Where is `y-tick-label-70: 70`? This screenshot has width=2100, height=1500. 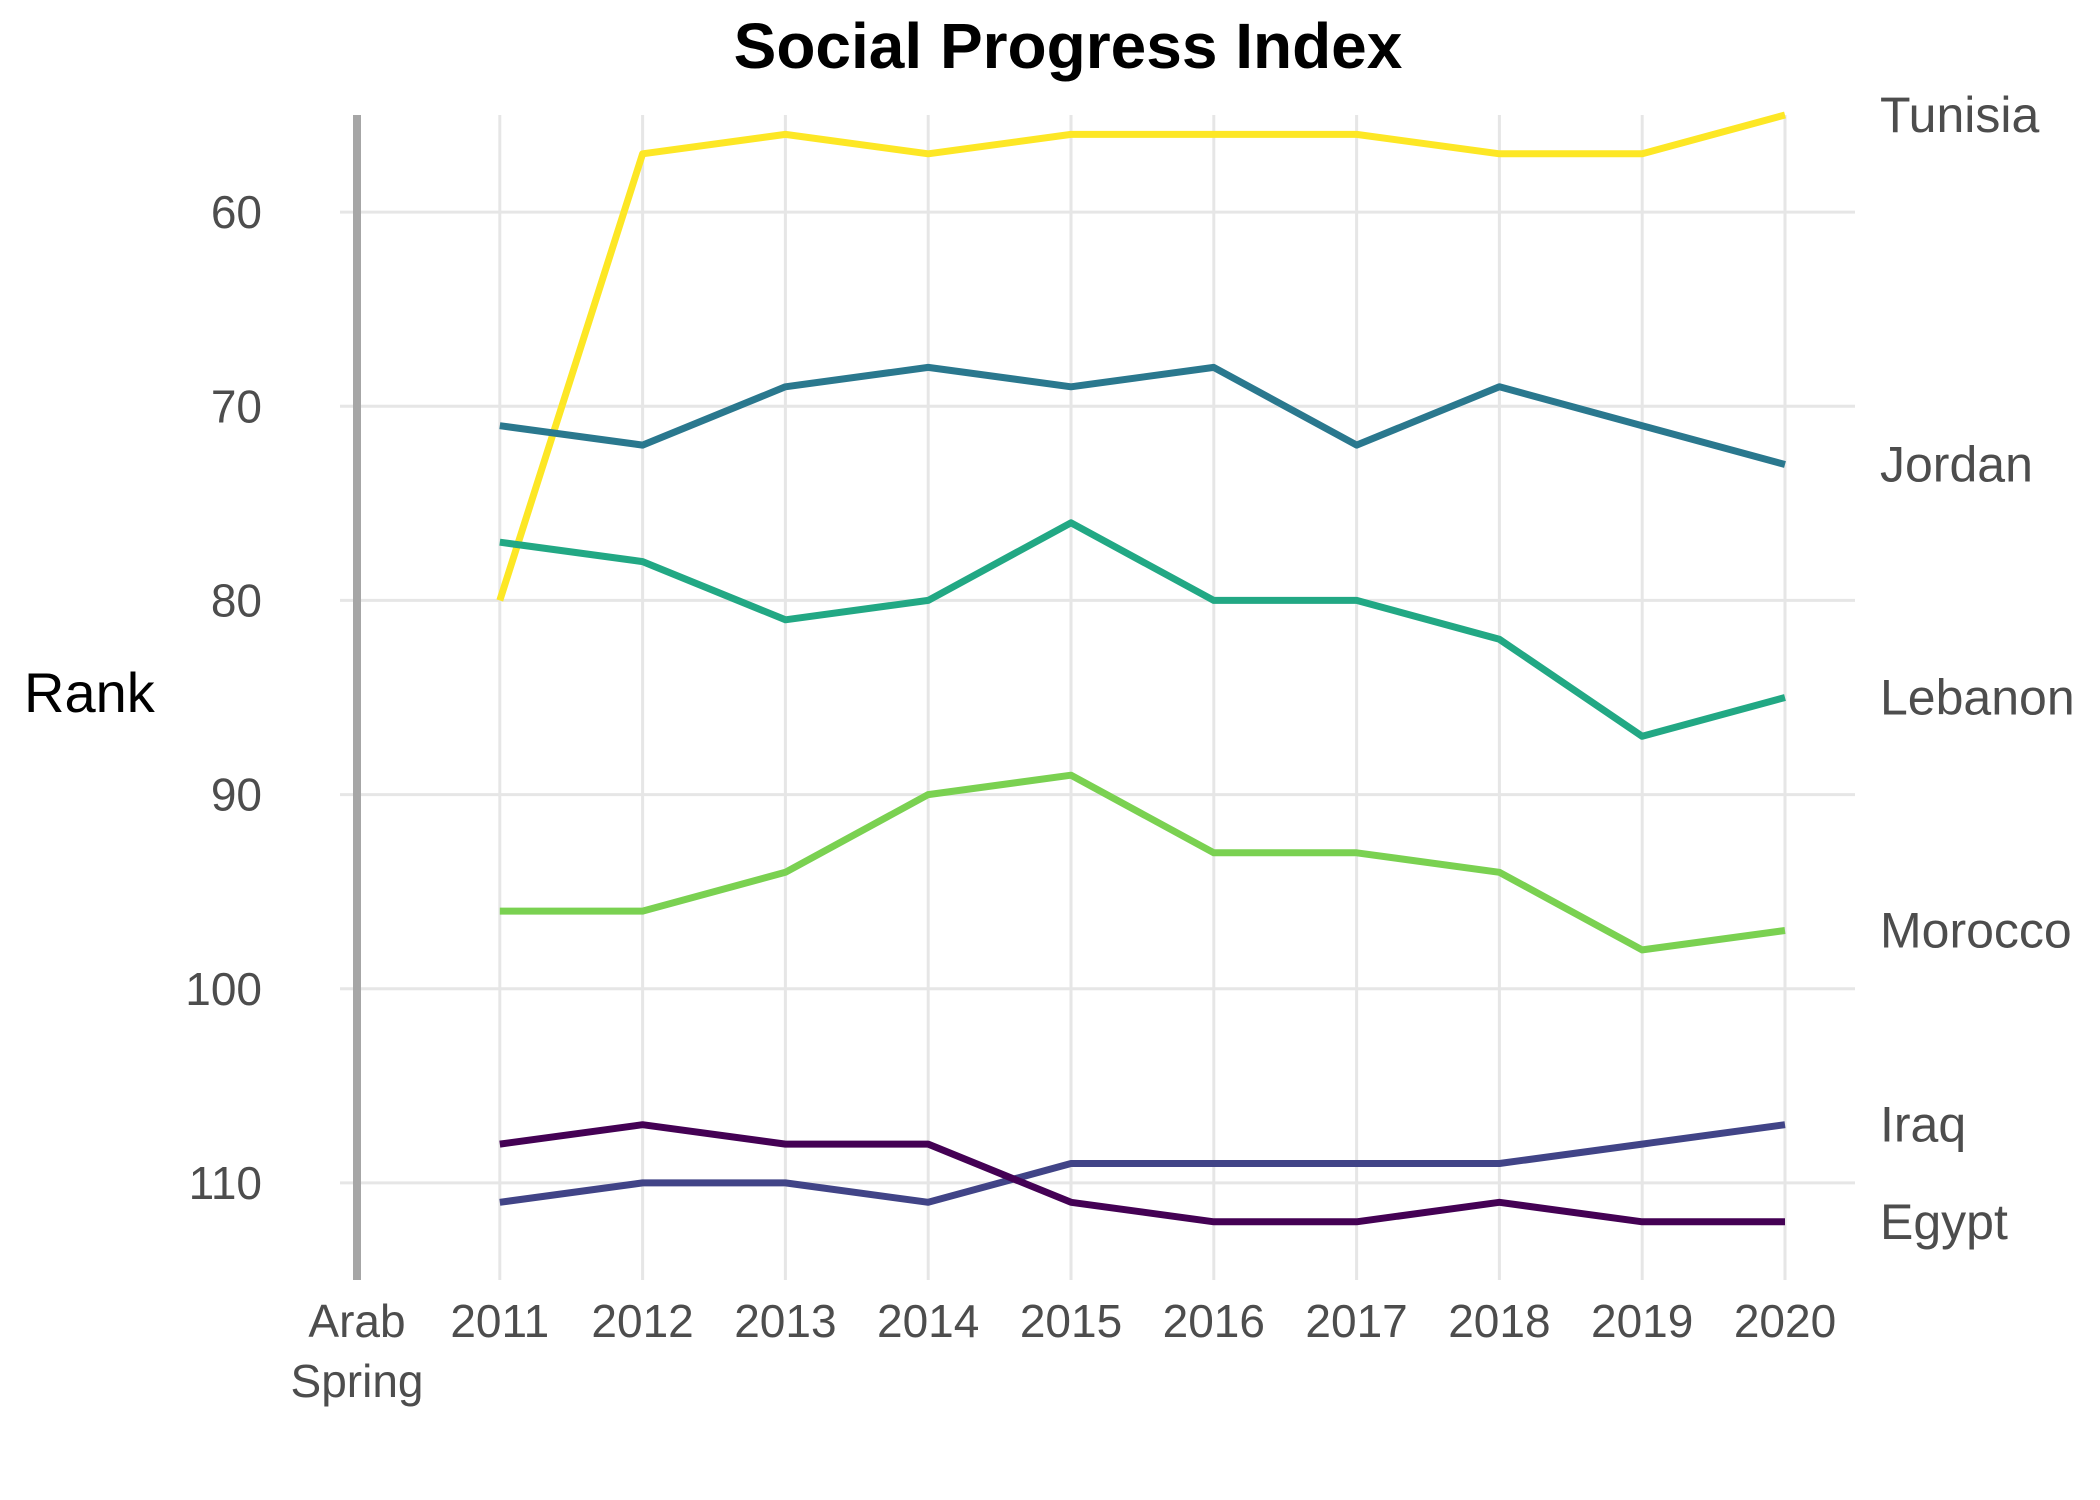
y-tick-label-70: 70 is located at coordinates (236, 406).